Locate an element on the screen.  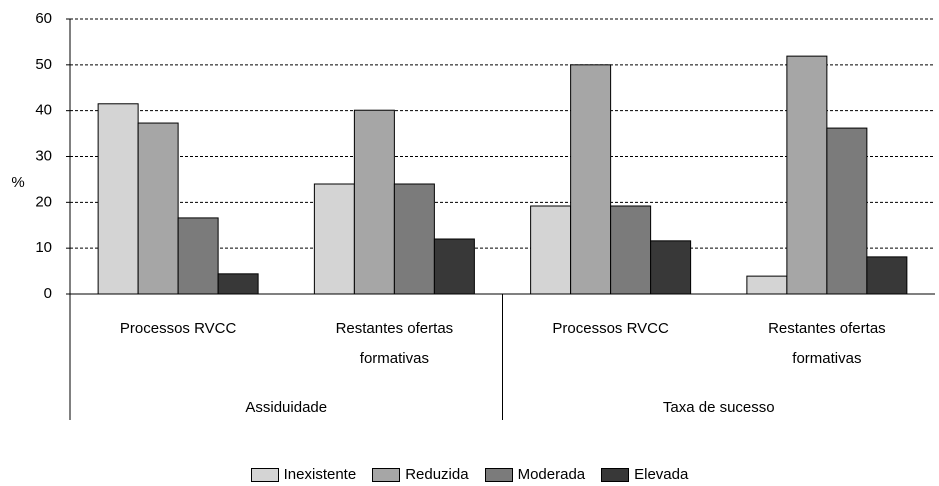
y-tick-label: 0 is located at coordinates (48, 293).